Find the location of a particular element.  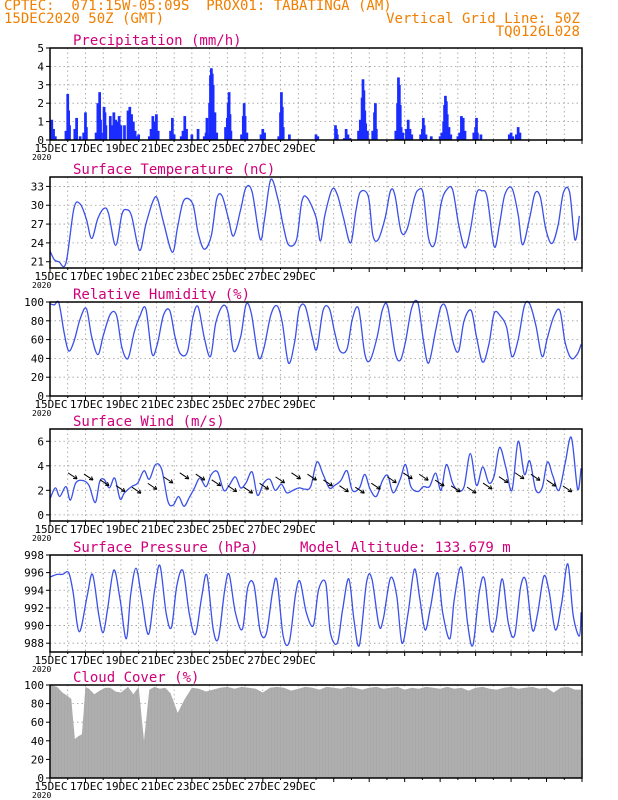

y-tick-label: 33 is located at coordinates (37, 186).